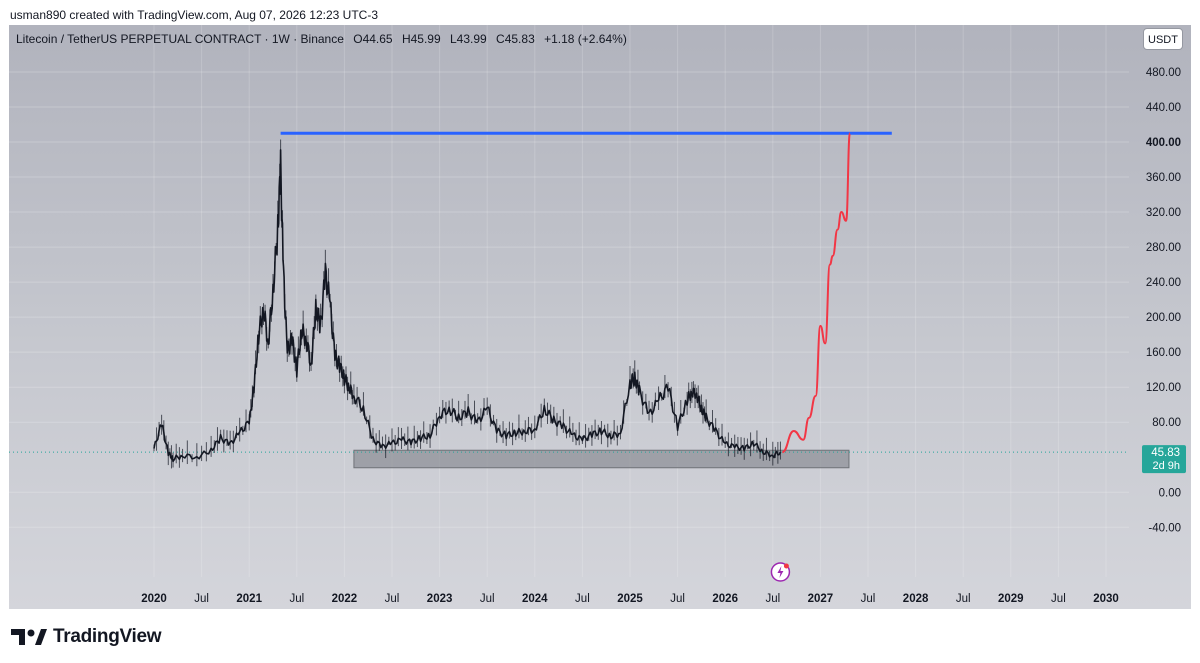 The height and width of the screenshot is (663, 1200). Describe the element at coordinates (1163, 108) in the screenshot. I see `y-tick-label: 440.00` at that location.